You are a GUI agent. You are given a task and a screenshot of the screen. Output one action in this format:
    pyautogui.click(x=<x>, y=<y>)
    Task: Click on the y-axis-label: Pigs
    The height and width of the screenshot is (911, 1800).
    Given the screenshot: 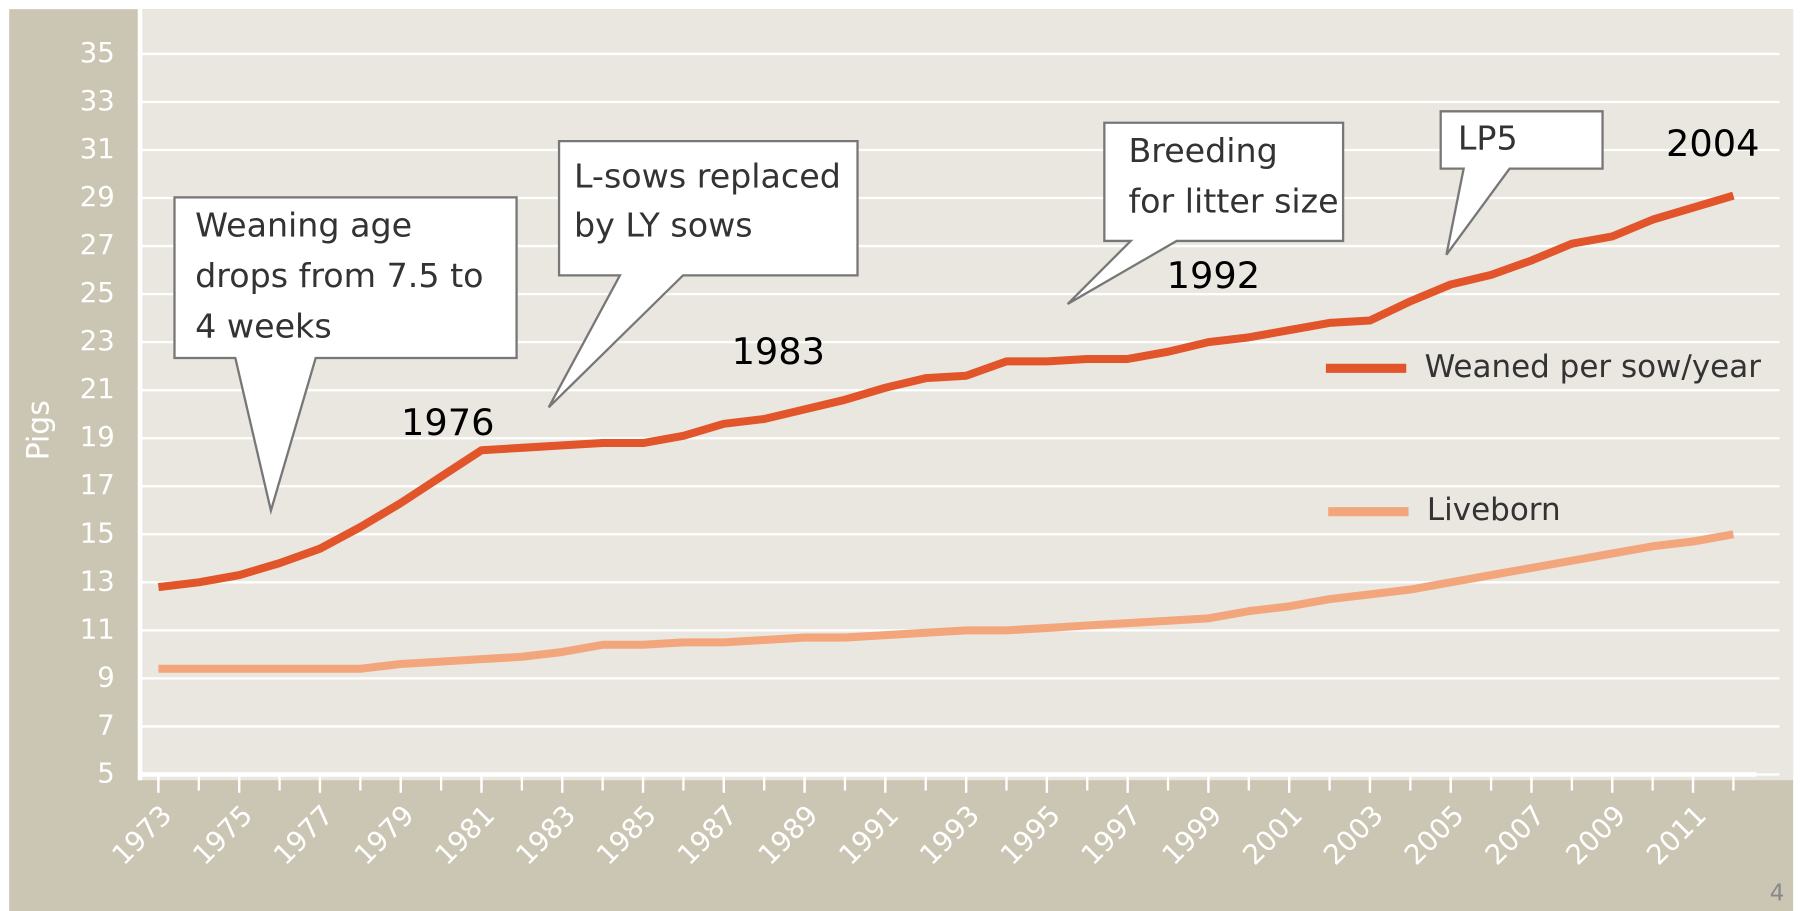 What is the action you would take?
    pyautogui.click(x=39, y=430)
    